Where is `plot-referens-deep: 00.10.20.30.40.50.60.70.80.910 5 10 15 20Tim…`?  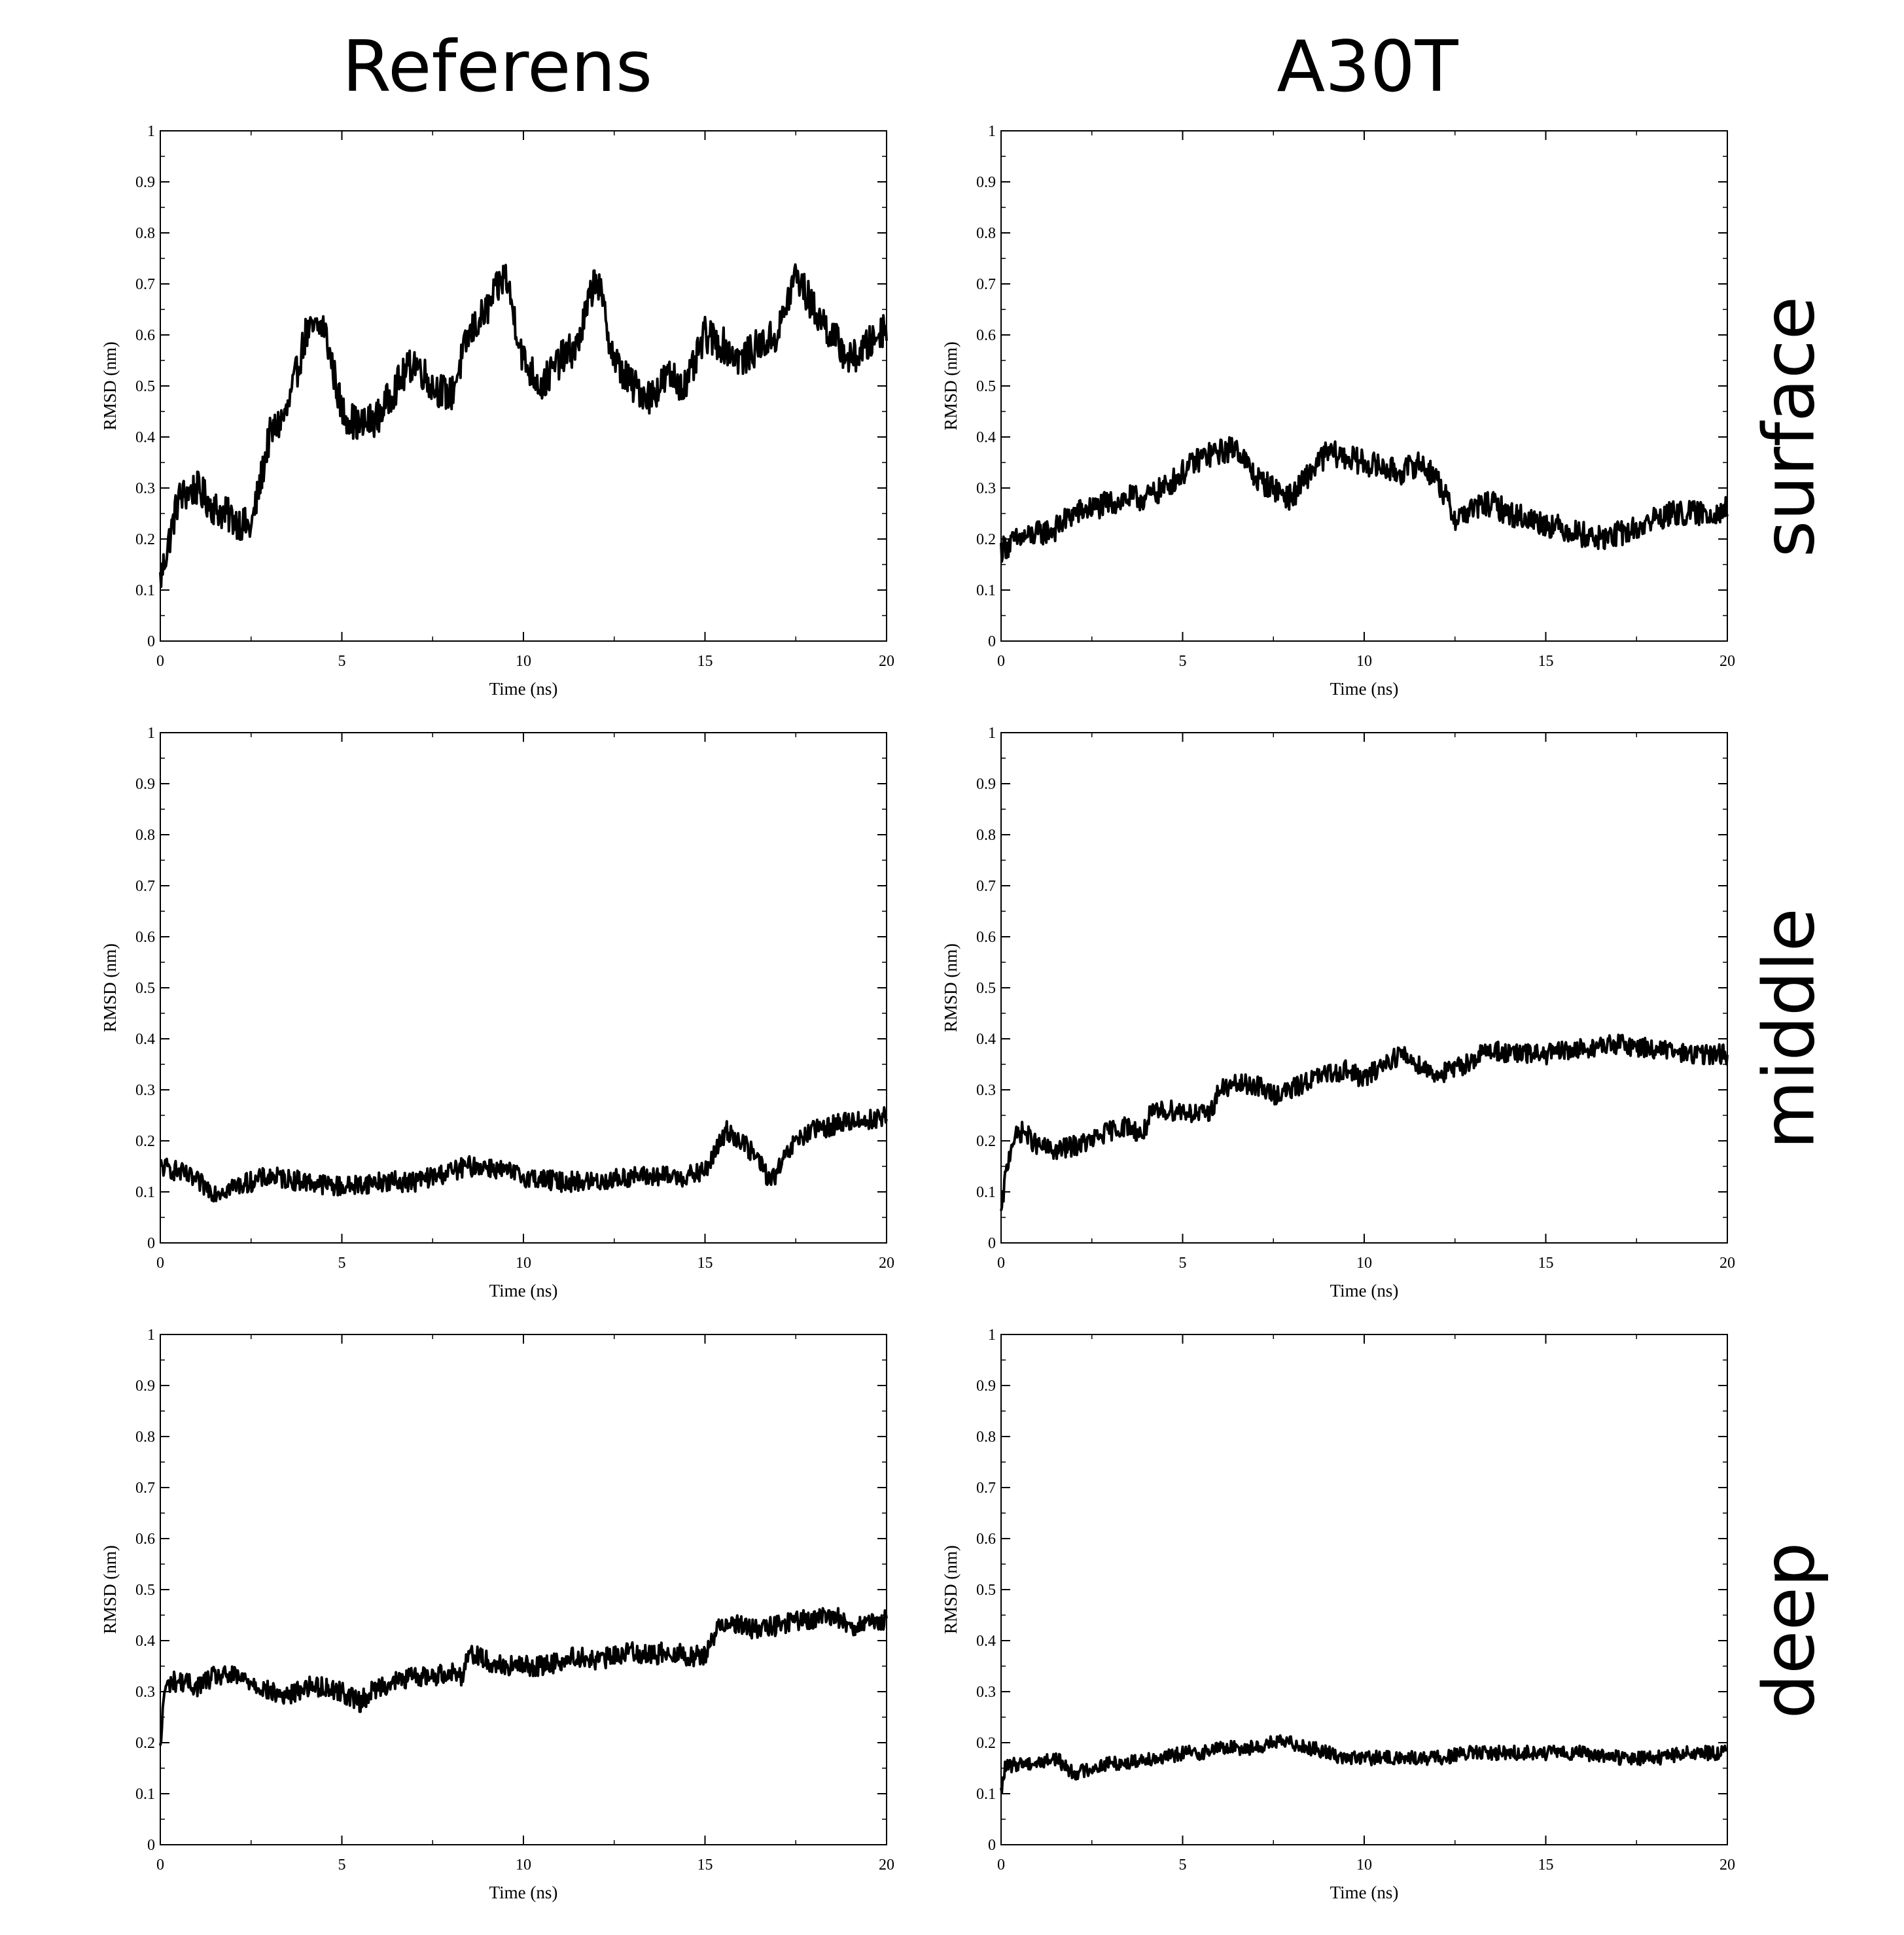
plot-referens-deep: 00.10.20.30.40.50.60.70.80.910 5 10 15 20Tim… is located at coordinates (497, 1615).